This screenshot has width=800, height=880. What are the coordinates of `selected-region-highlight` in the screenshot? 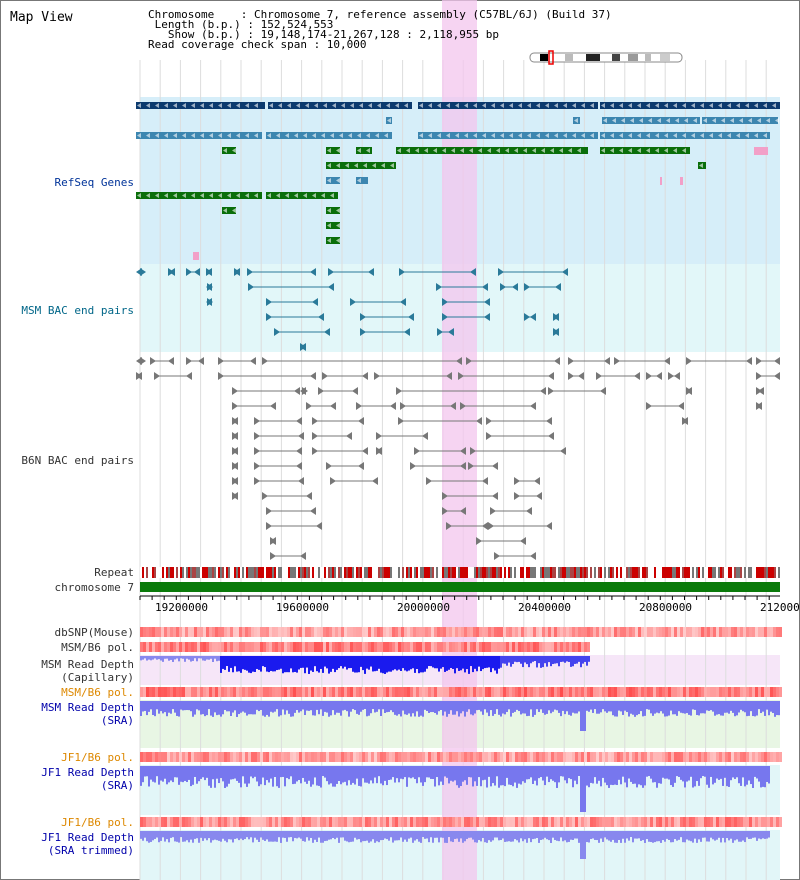 It's located at (459, 440).